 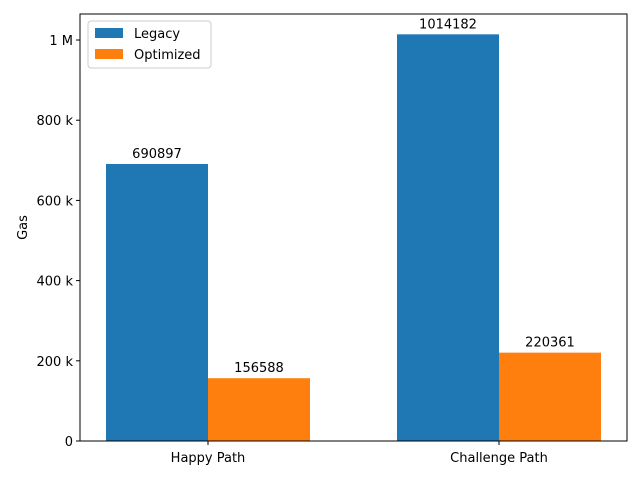 I want to click on x-tick-label: Happy Path, so click(x=208, y=458).